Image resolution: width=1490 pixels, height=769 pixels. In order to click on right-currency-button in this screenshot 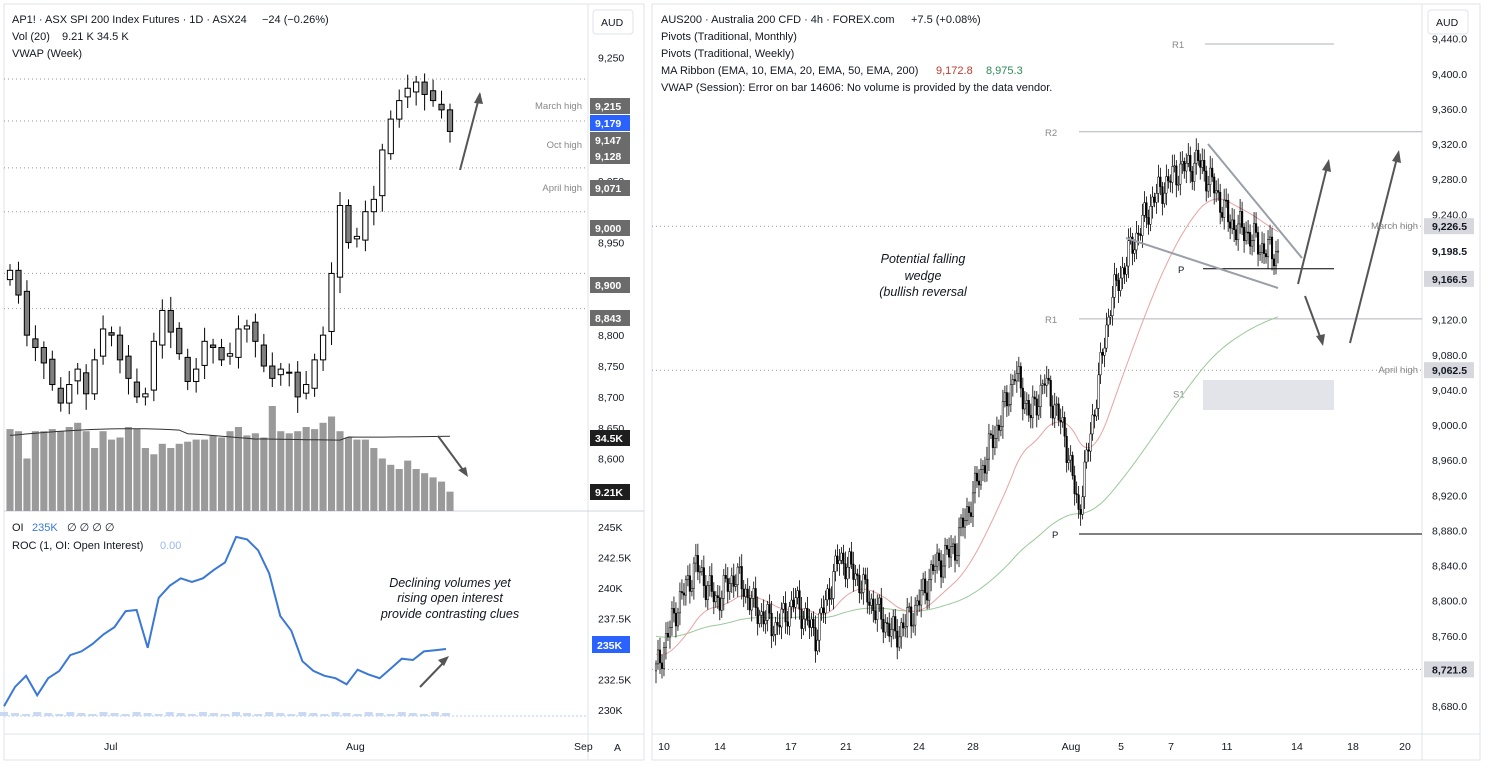, I will do `click(1448, 22)`.